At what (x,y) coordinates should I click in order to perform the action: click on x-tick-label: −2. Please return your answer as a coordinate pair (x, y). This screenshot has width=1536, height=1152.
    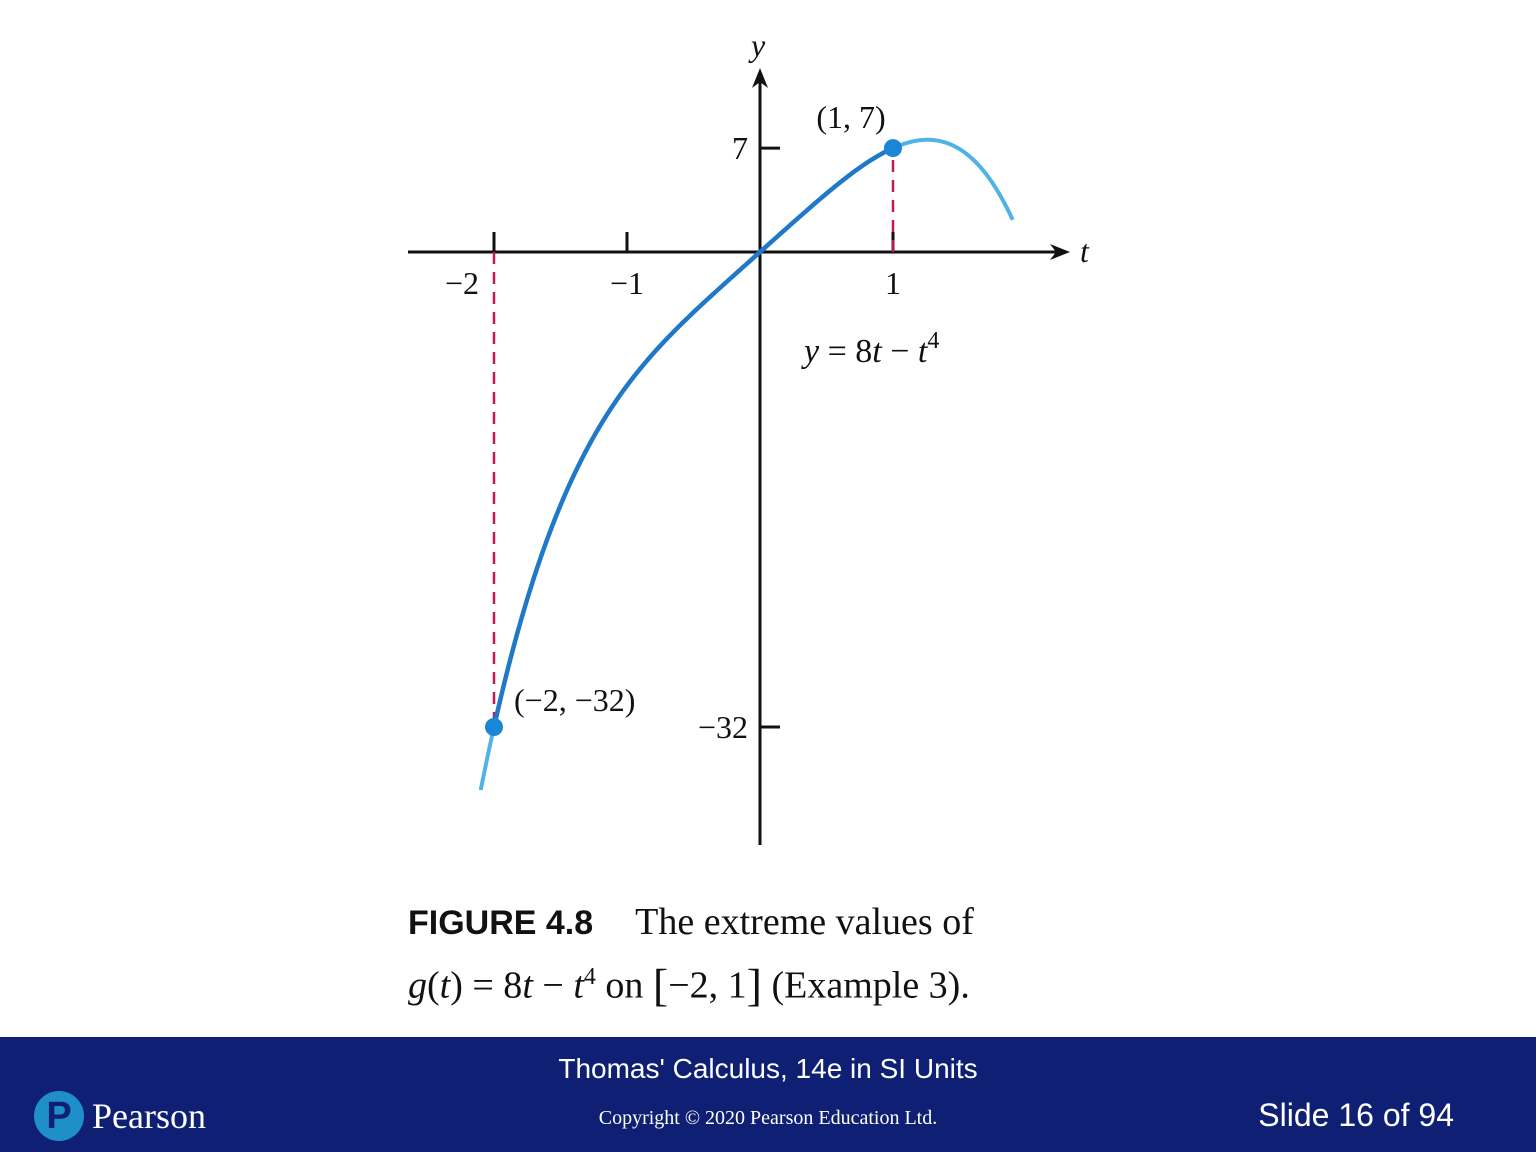
    Looking at the image, I should click on (462, 283).